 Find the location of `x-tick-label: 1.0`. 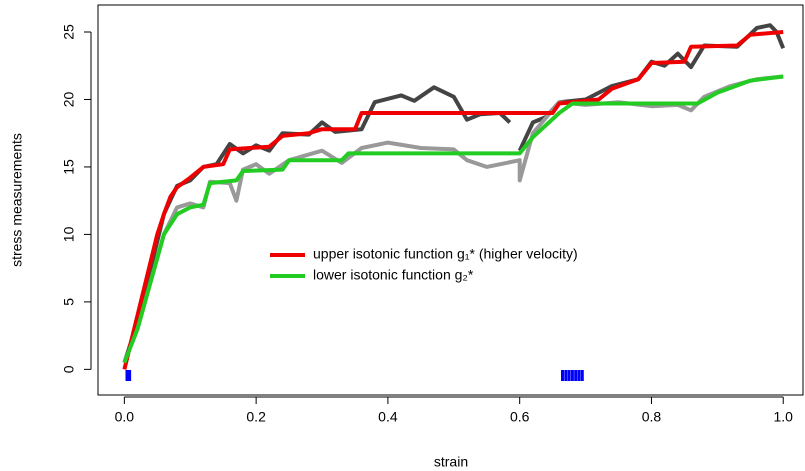

x-tick-label: 1.0 is located at coordinates (783, 417).